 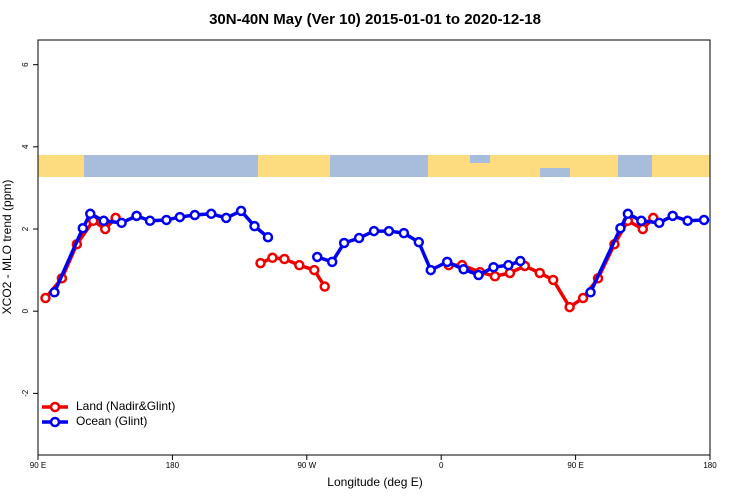 What do you see at coordinates (111, 421) in the screenshot?
I see `legend-label: Ocean (Glint)` at bounding box center [111, 421].